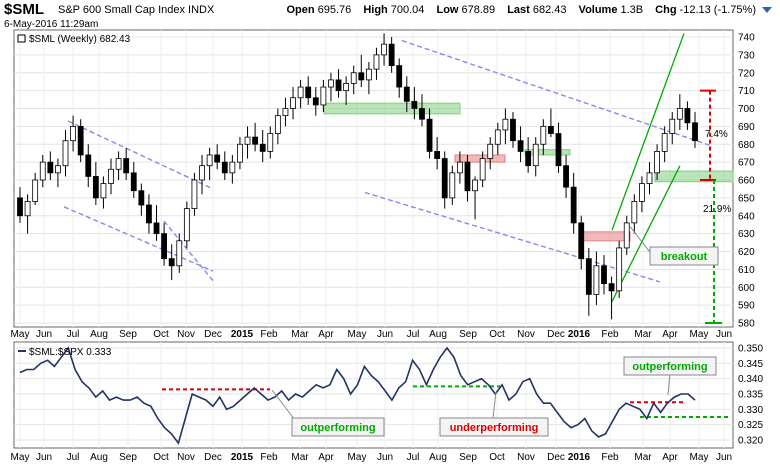 This screenshot has width=780, height=465. What do you see at coordinates (375, 10) in the screenshot?
I see `high-label: High` at bounding box center [375, 10].